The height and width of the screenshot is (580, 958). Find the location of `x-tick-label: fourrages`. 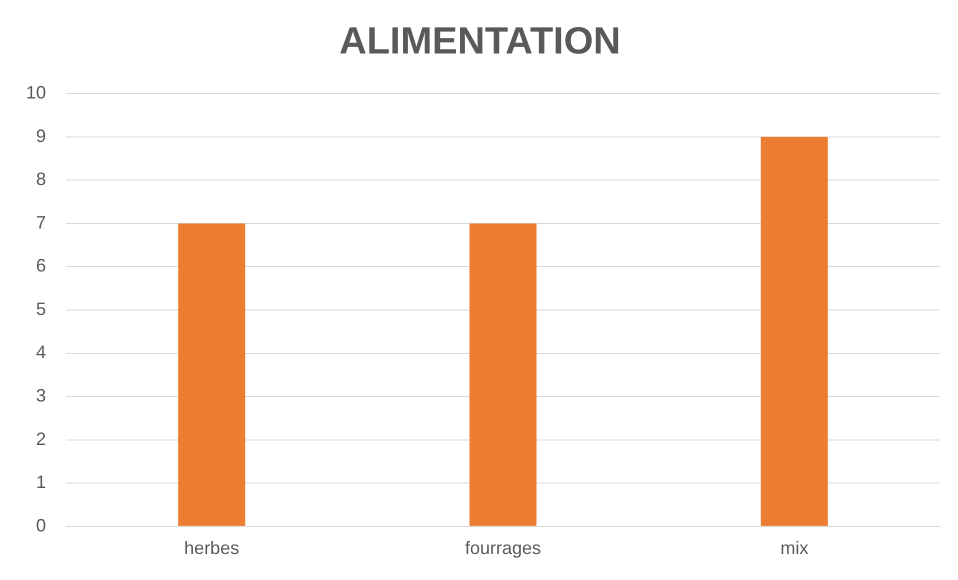

x-tick-label: fourrages is located at coordinates (503, 548).